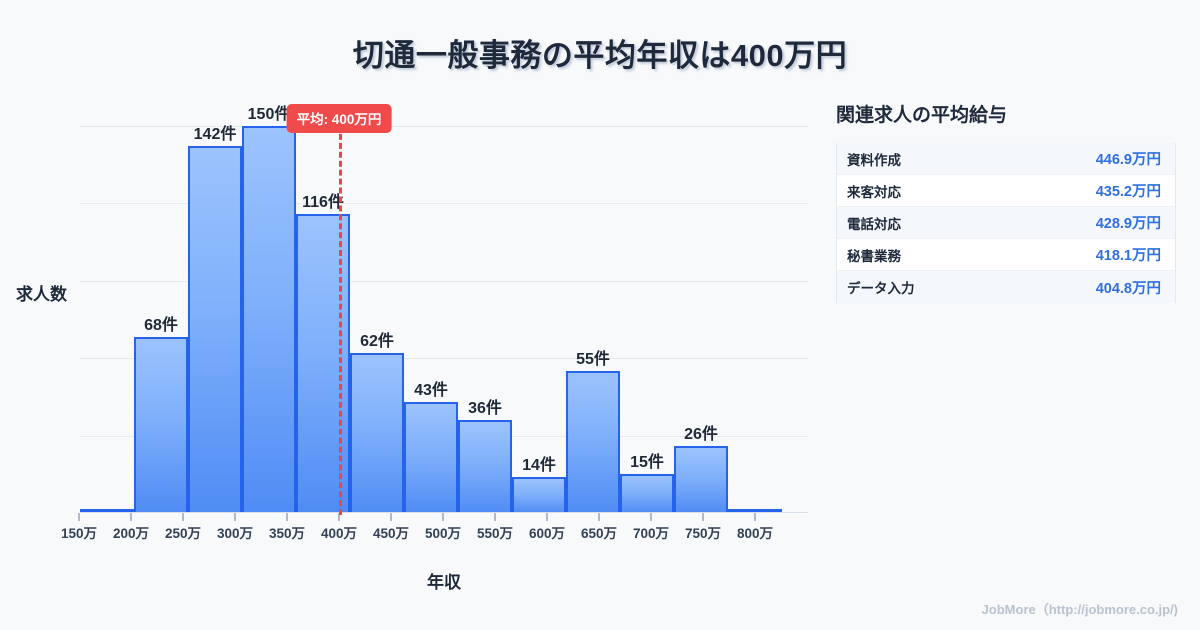 The height and width of the screenshot is (630, 1200). What do you see at coordinates (183, 533) in the screenshot?
I see `x-axis-tick-label: 250万` at bounding box center [183, 533].